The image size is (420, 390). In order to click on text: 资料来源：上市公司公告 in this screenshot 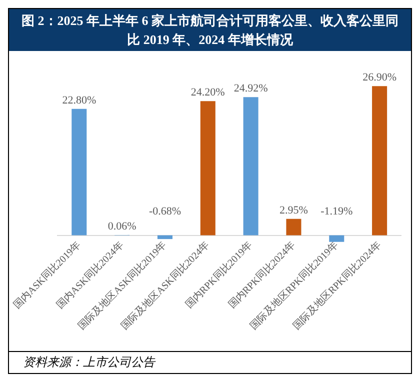, I will do `click(210, 362)`.